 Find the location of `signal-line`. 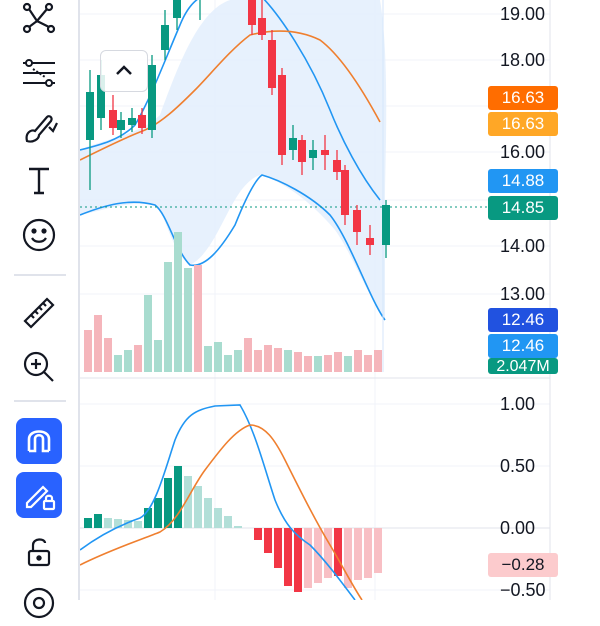

signal-line is located at coordinates (221, 512).